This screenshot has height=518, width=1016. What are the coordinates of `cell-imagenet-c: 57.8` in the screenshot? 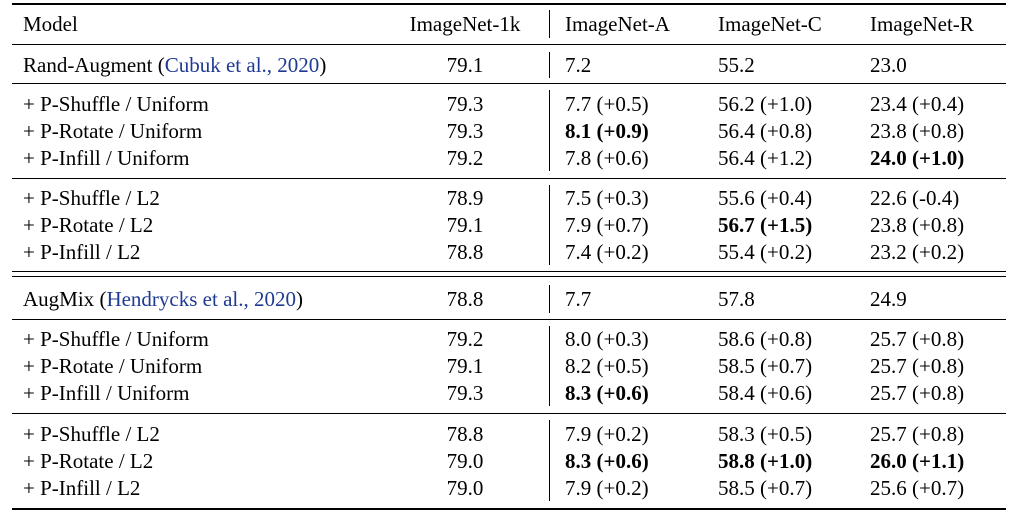 It's located at (736, 299).